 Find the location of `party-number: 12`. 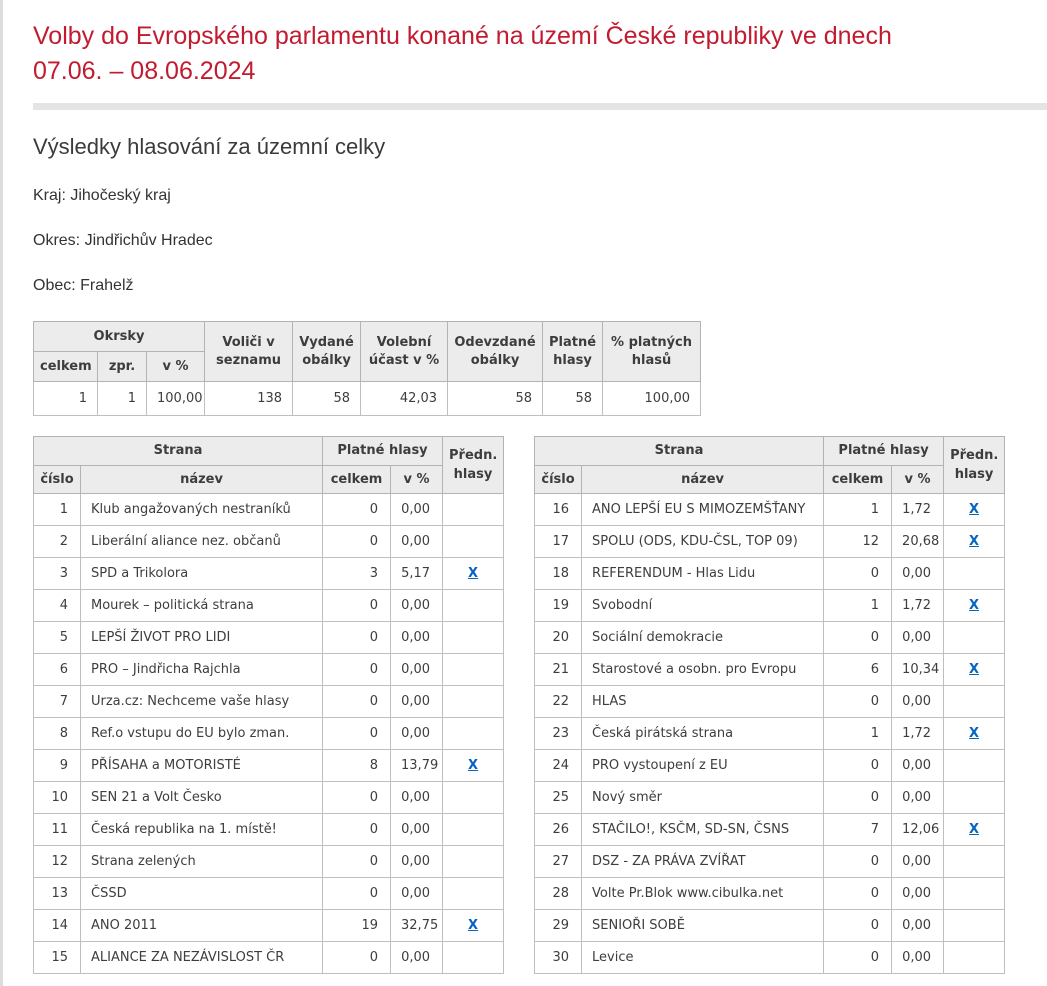

party-number: 12 is located at coordinates (57, 862).